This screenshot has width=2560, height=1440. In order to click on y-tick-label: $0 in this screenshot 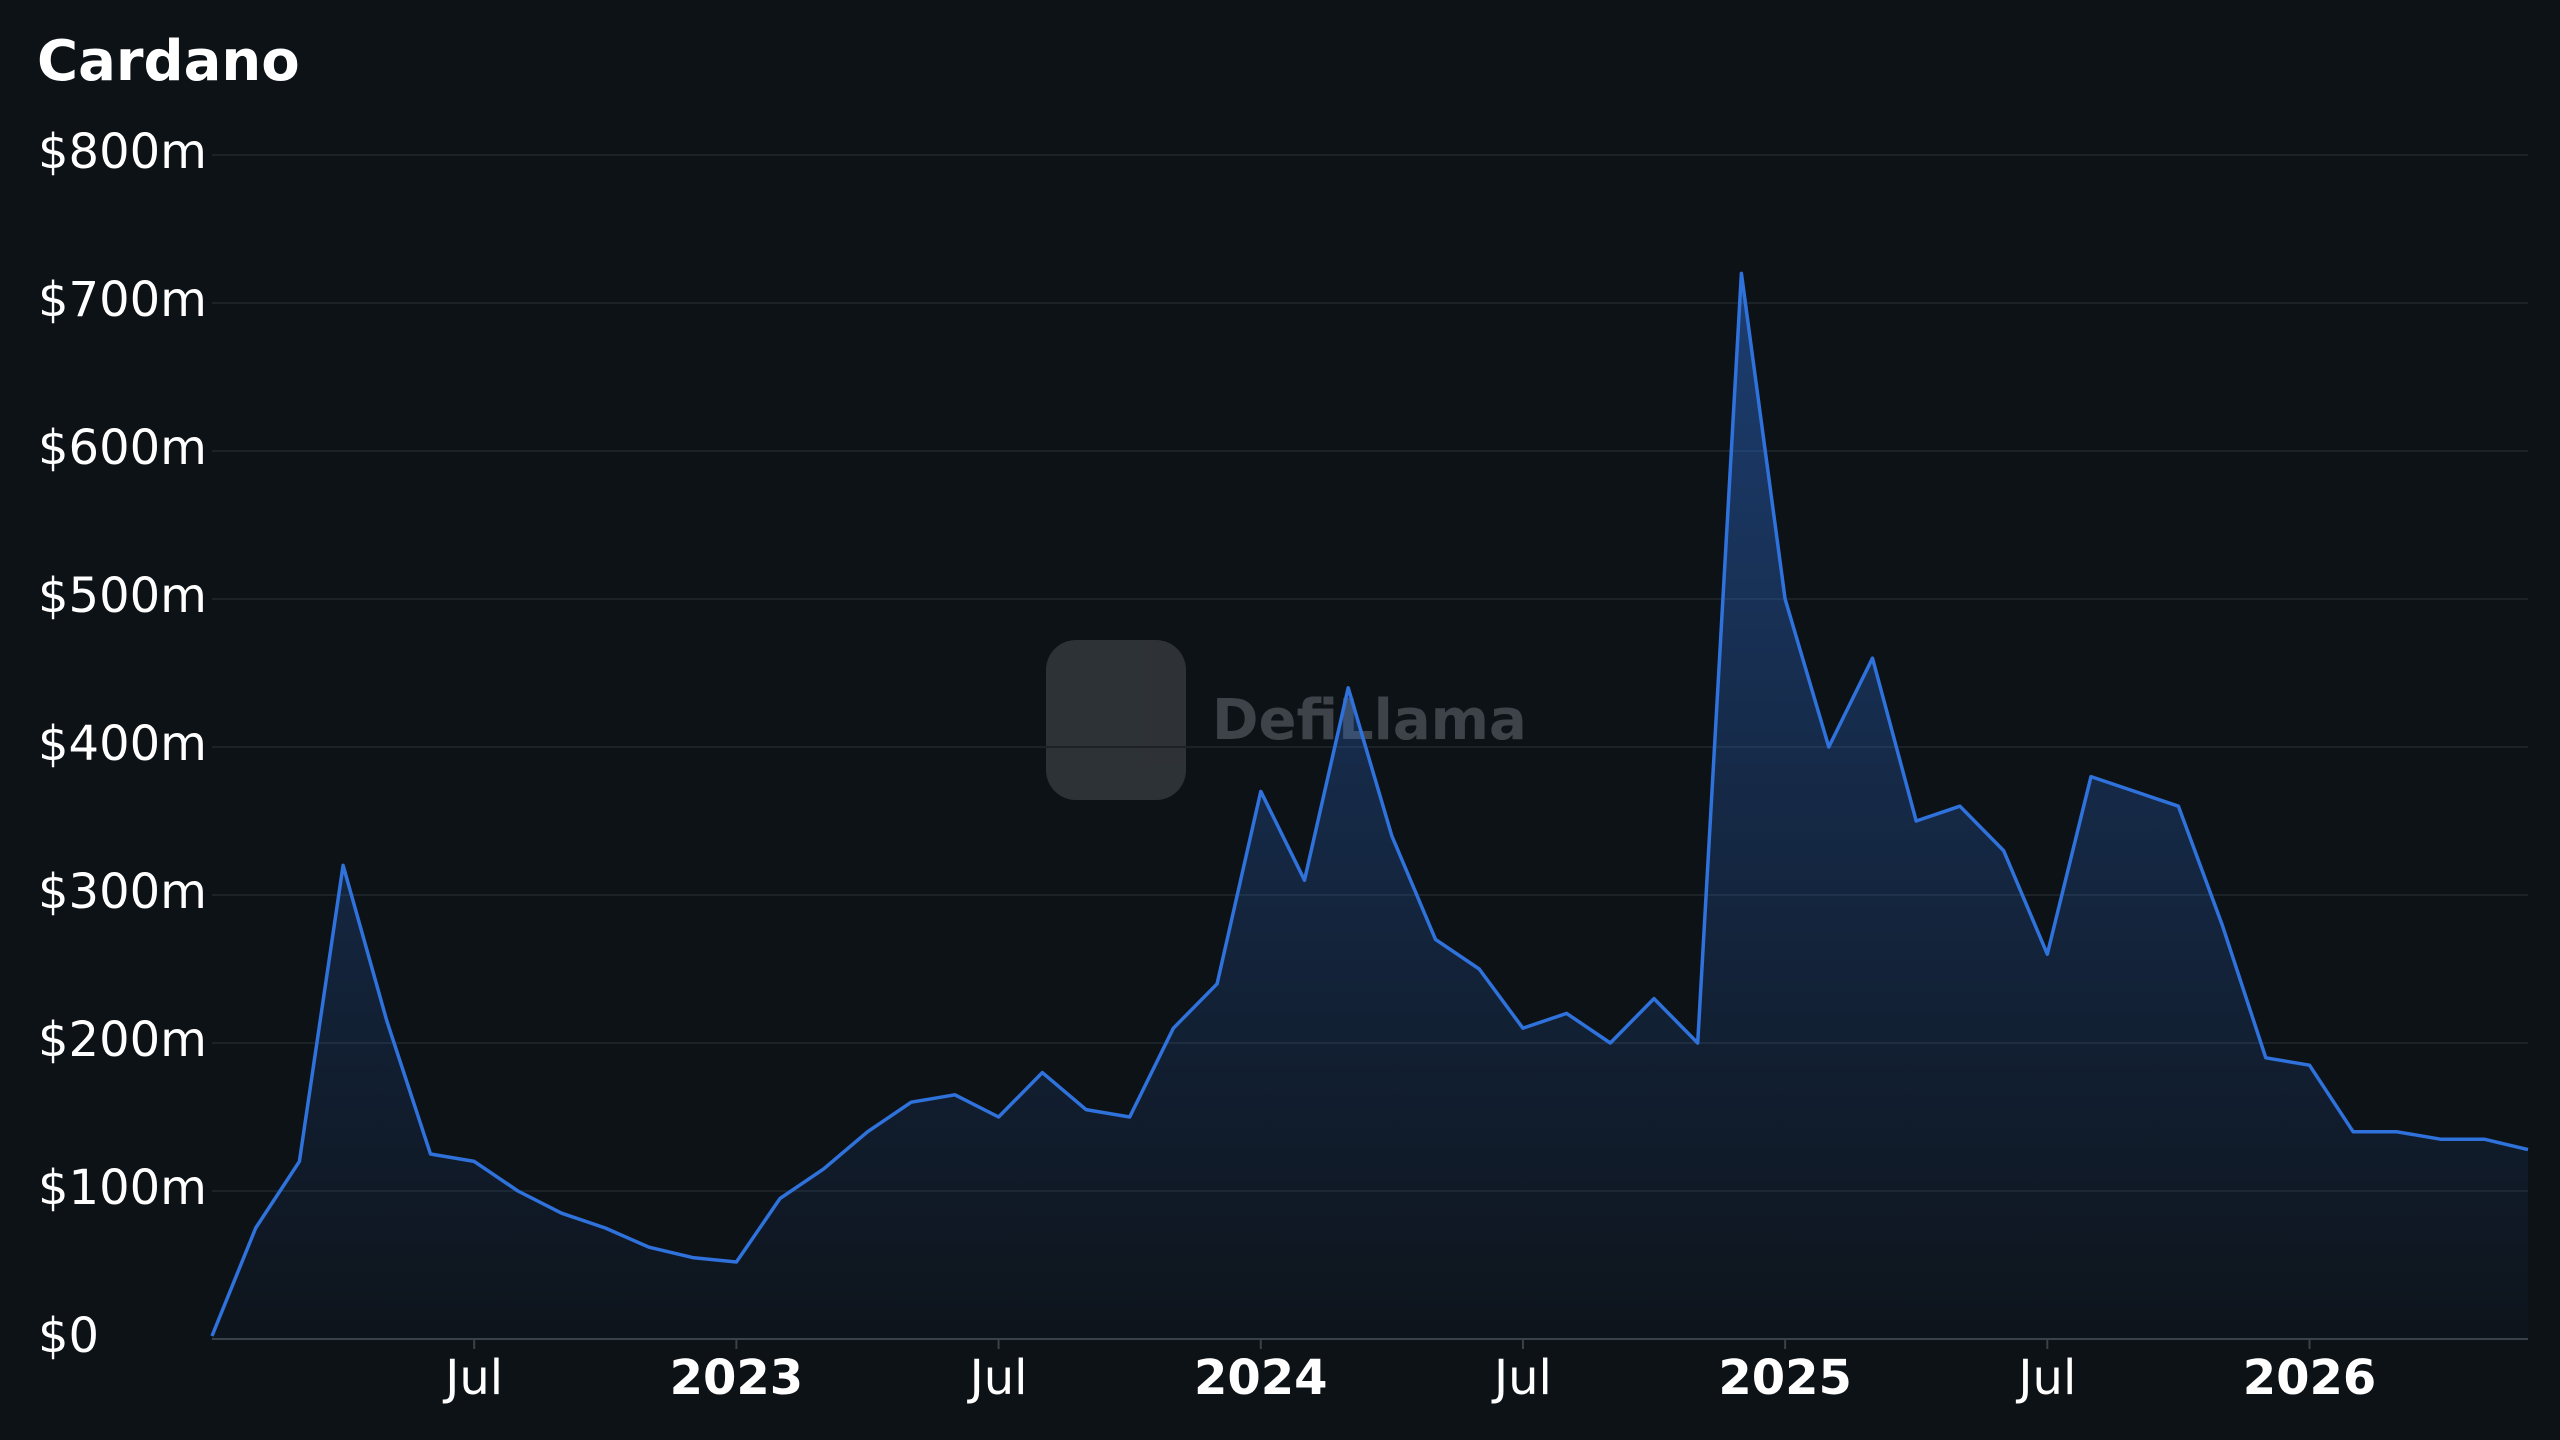, I will do `click(68, 1336)`.